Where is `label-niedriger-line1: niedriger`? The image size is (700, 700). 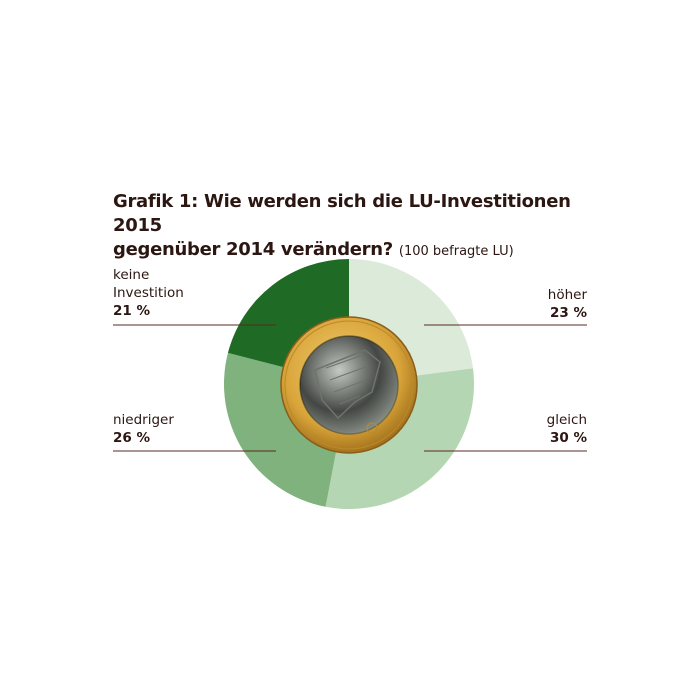
label-niedriger-line1: niedriger is located at coordinates (143, 420).